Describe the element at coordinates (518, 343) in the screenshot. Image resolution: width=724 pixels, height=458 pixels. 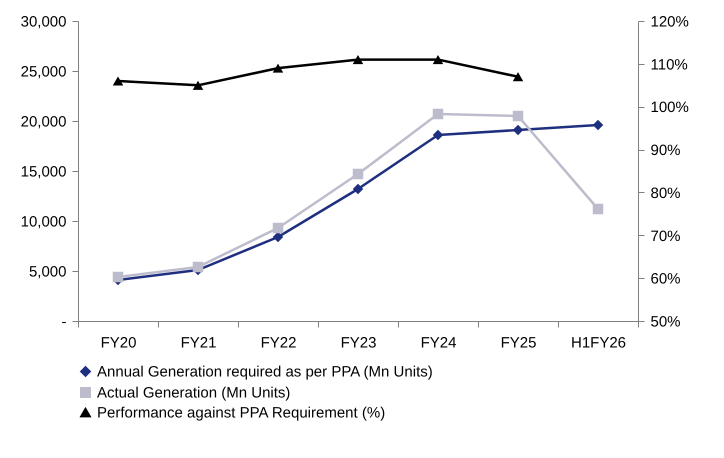
I see `x-tick-label: FY25` at that location.